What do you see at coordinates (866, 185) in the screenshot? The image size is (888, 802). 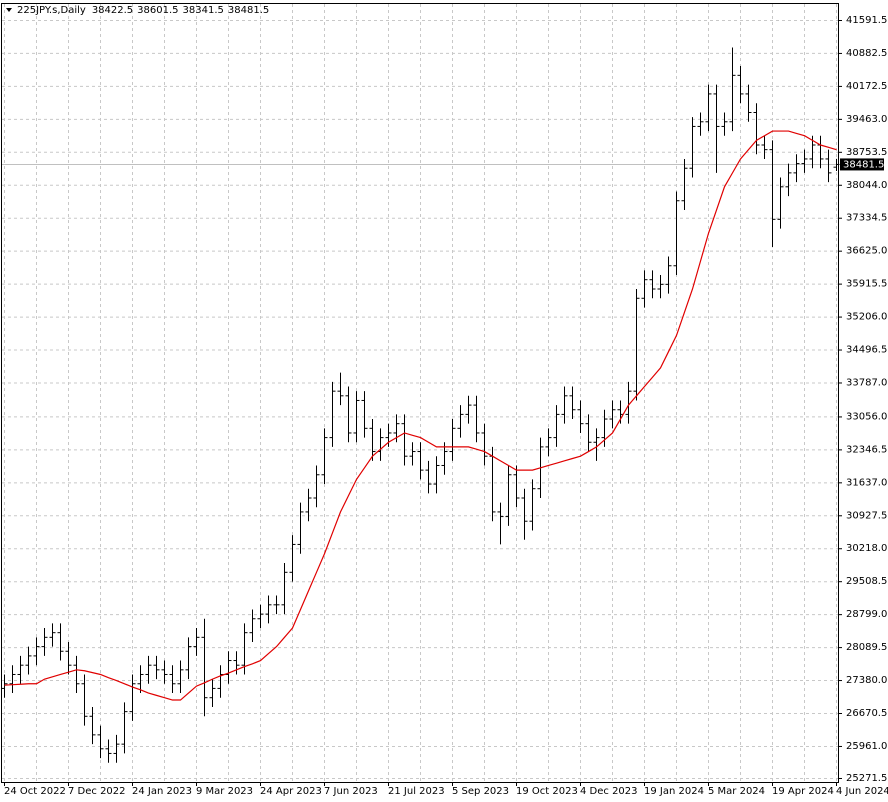 I see `y-tick-label: 38044.0` at bounding box center [866, 185].